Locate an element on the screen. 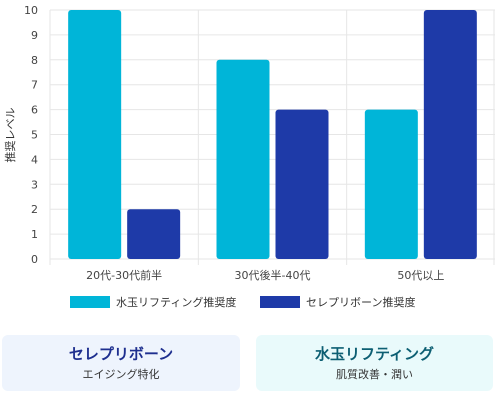 Image resolution: width=495 pixels, height=401 pixels. y-tick-label: 8 is located at coordinates (34, 60).